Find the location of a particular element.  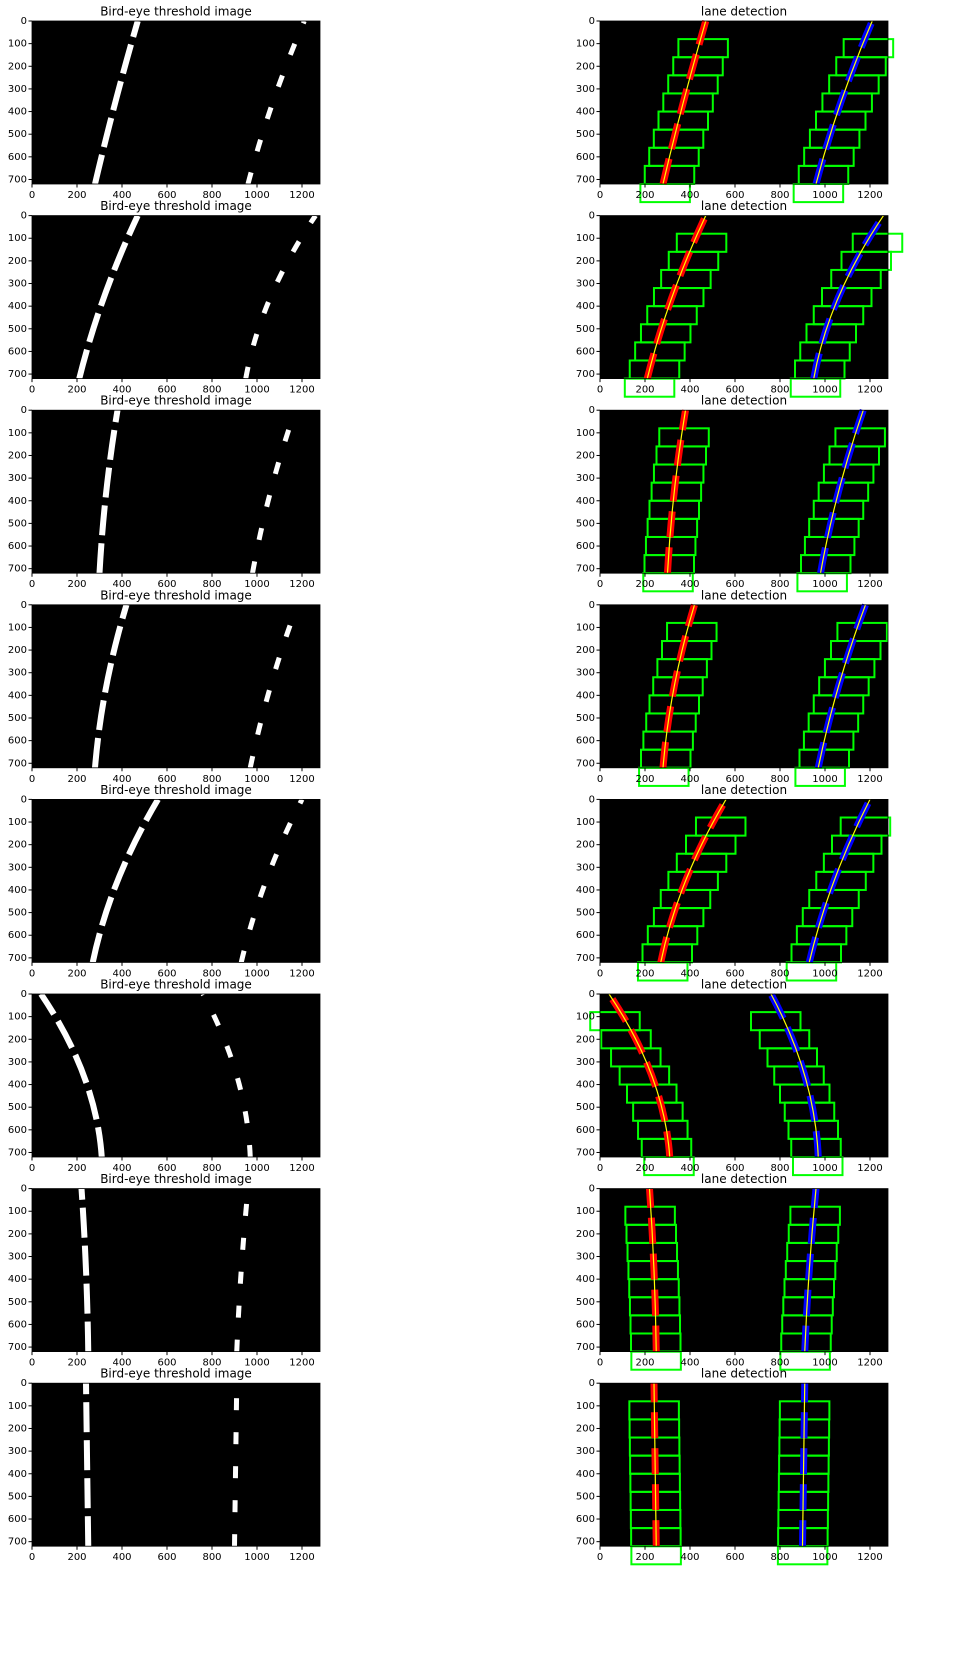

search-window is located at coordinates (615, 1021).